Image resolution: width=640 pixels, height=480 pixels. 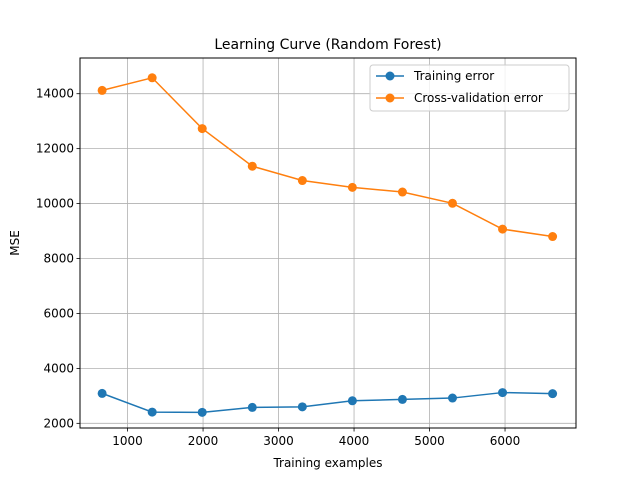 I want to click on y-tick-label: 8000, so click(x=58, y=259).